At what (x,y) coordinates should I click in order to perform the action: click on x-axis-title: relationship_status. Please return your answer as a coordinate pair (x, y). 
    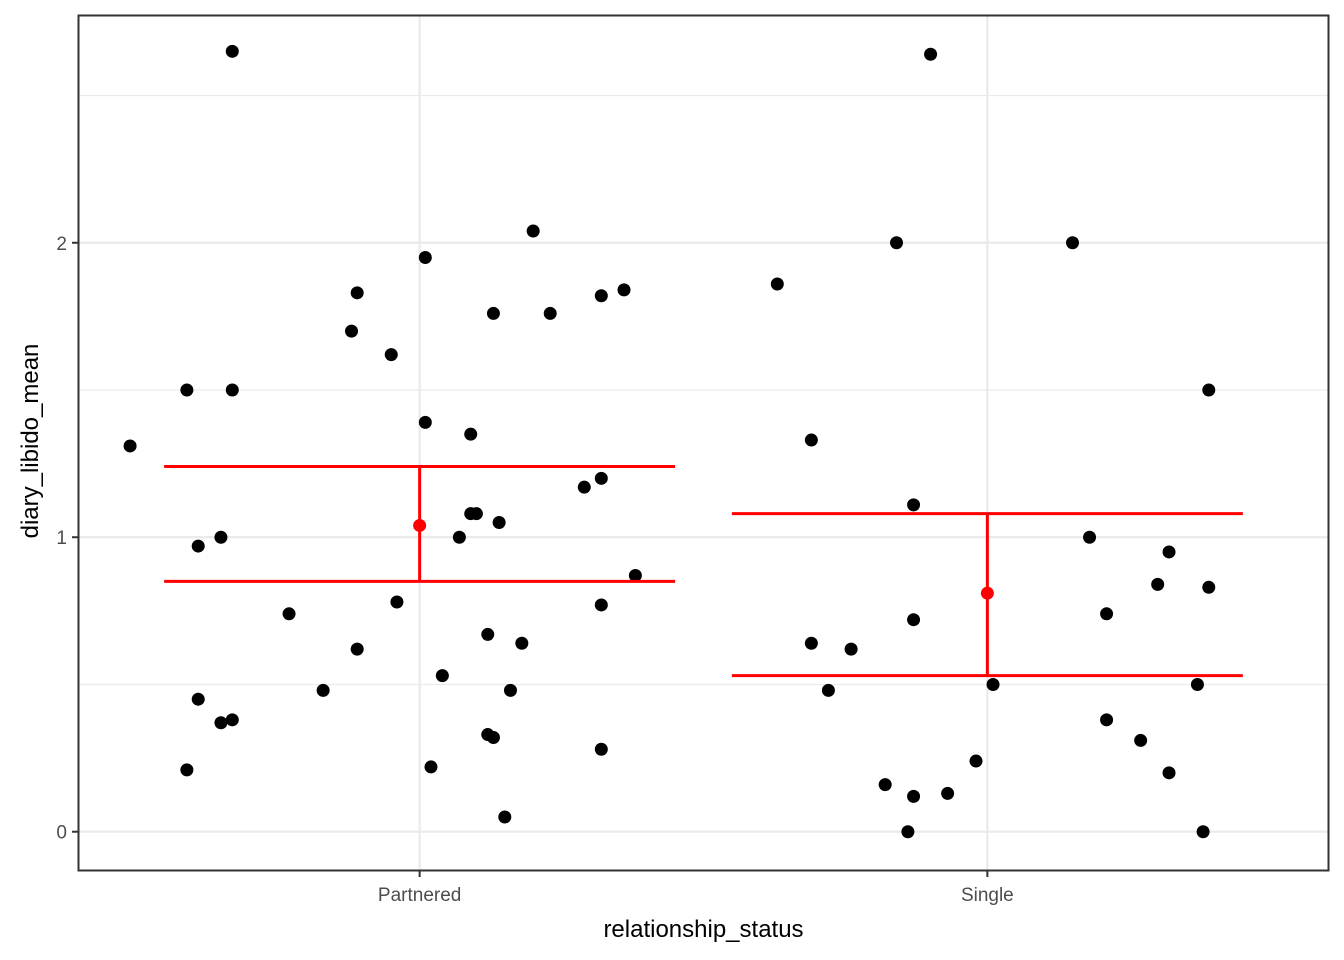
    Looking at the image, I should click on (703, 929).